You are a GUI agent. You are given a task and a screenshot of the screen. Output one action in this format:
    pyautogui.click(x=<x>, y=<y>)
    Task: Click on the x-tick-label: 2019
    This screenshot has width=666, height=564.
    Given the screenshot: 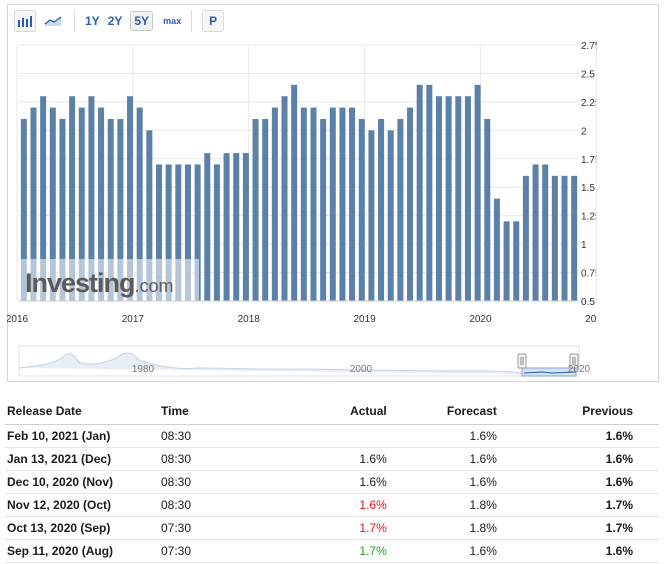 What is the action you would take?
    pyautogui.click(x=364, y=319)
    